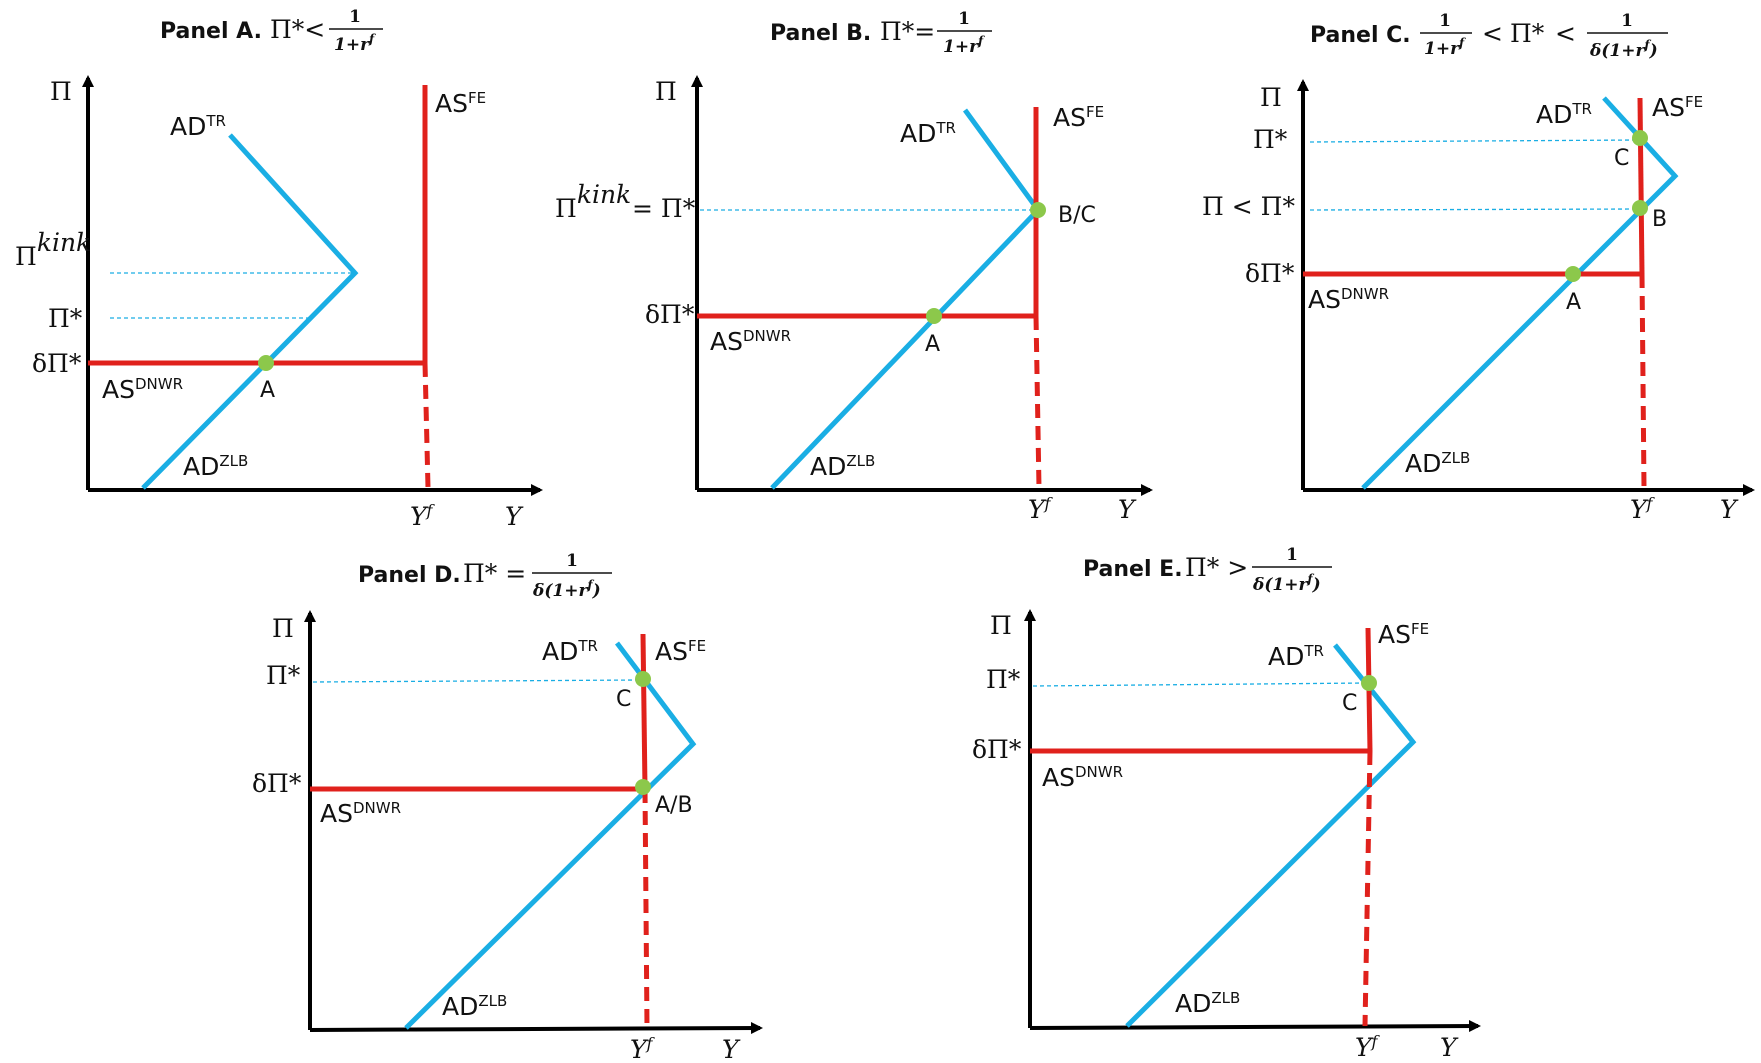 This screenshot has width=1761, height=1063. I want to click on panel-e-frac-den: δ(1+rf), so click(1286, 583).